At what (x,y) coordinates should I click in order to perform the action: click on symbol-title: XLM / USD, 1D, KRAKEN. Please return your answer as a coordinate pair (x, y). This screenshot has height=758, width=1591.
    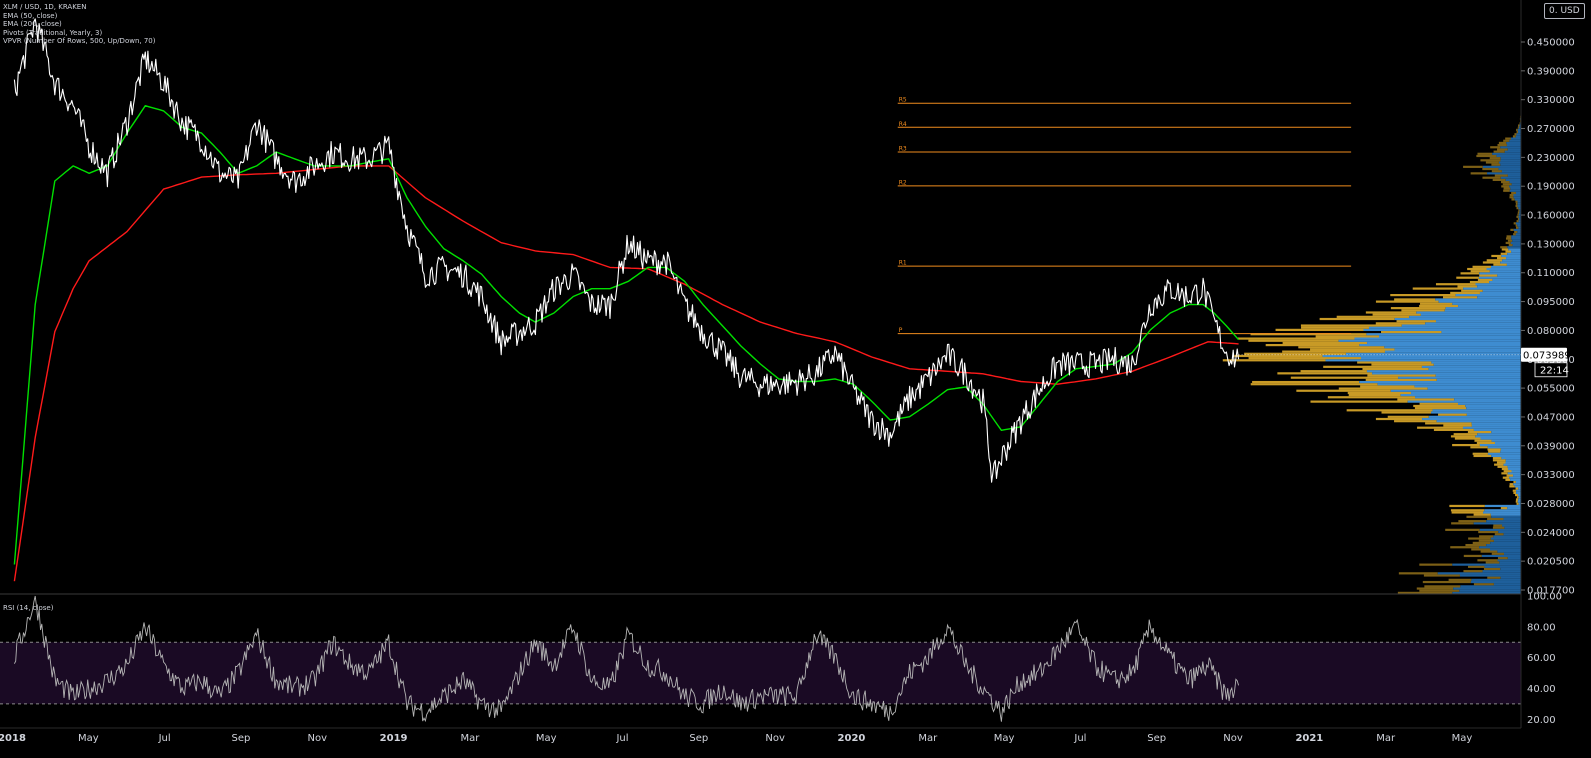
    Looking at the image, I should click on (45, 7).